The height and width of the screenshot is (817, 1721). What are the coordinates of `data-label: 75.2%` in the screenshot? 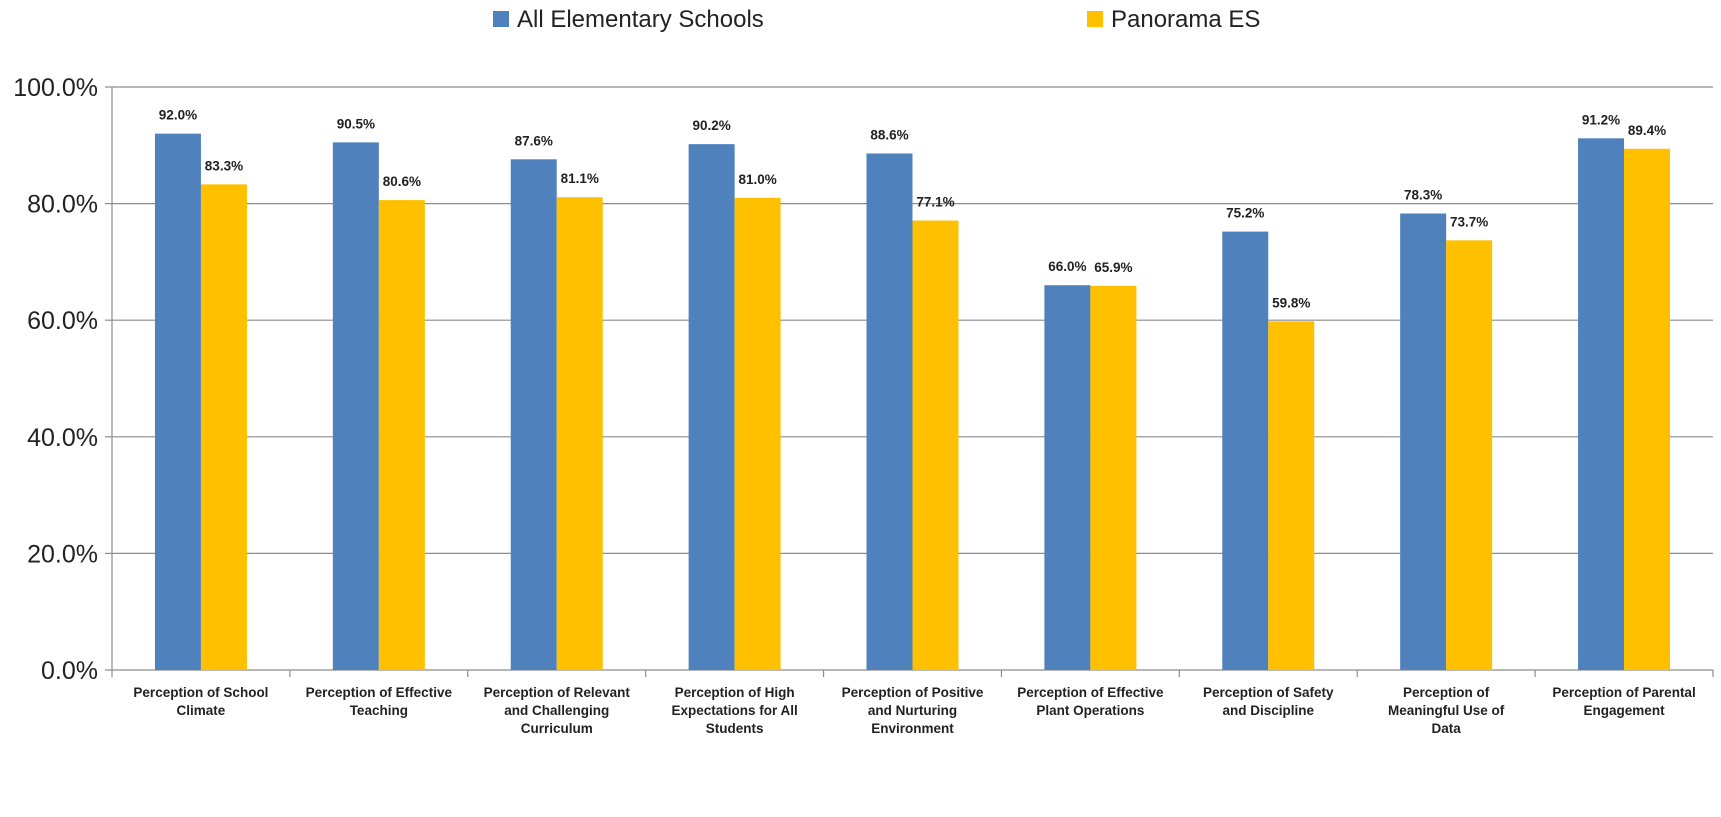 It's located at (1245, 213).